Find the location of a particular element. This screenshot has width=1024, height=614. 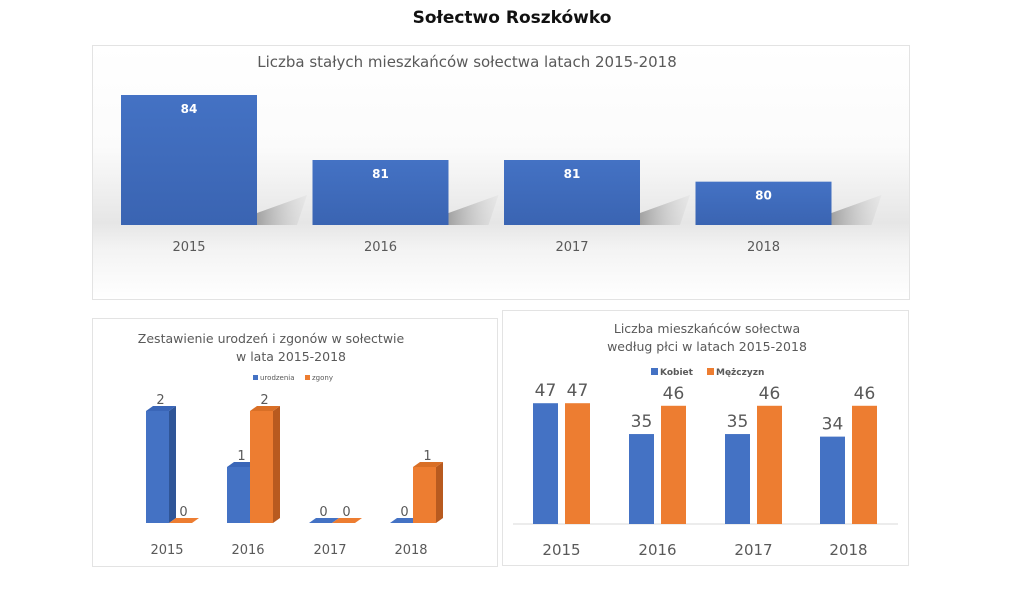

bar-zgony-2016 is located at coordinates (265, 464).